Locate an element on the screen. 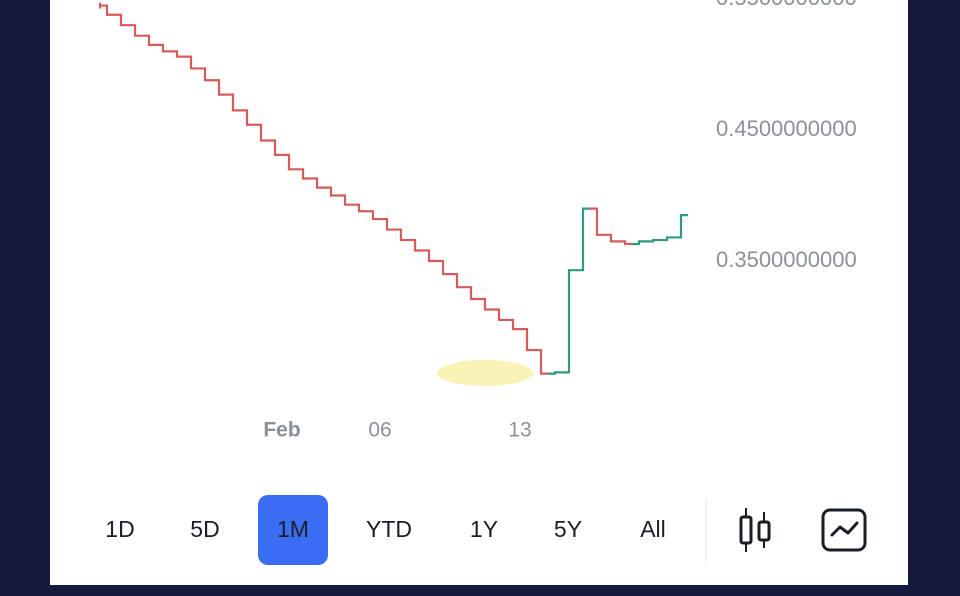 This screenshot has width=960, height=596. range-button: 5D is located at coordinates (204, 529).